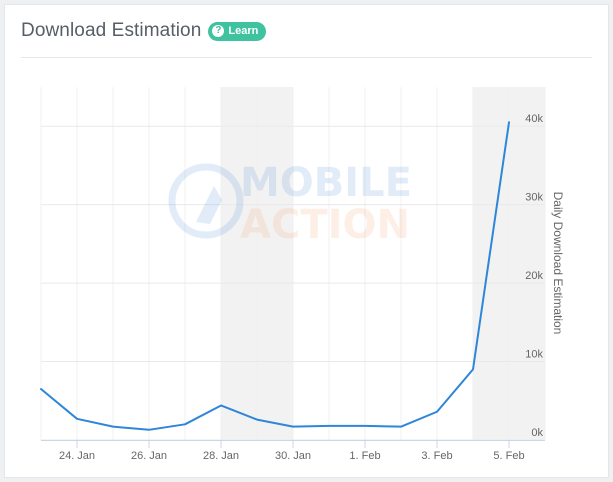  I want to click on learn-button: ? Learn, so click(237, 31).